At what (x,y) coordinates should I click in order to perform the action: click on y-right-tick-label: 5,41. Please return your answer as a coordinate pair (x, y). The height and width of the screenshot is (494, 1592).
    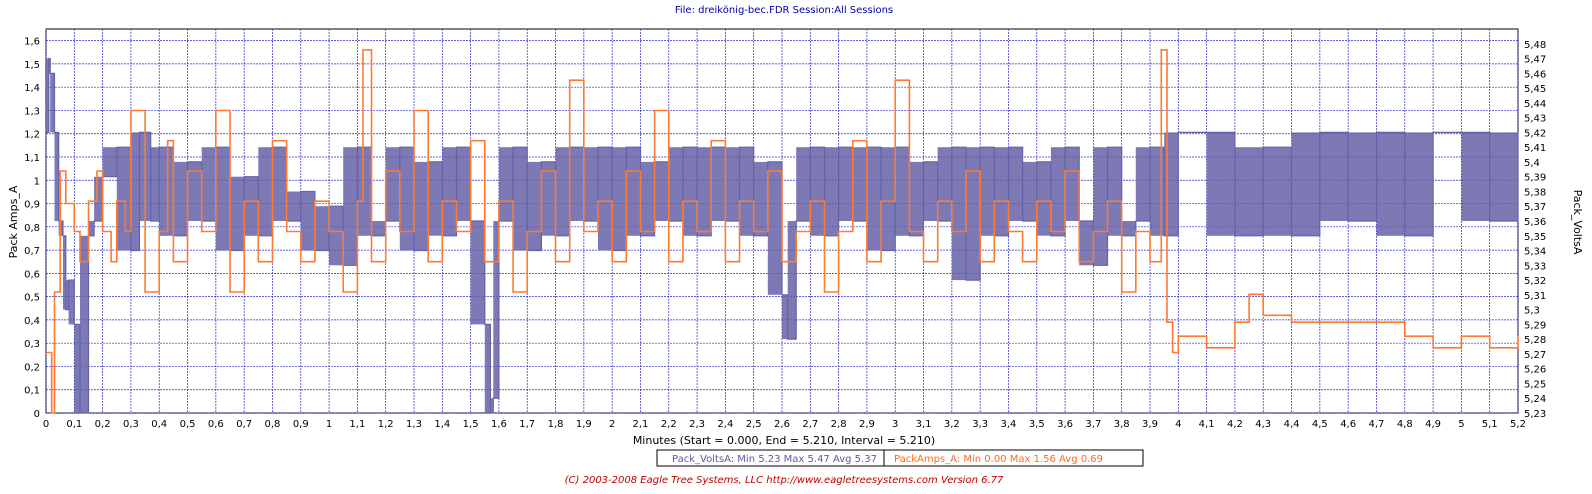
    Looking at the image, I should click on (1535, 148).